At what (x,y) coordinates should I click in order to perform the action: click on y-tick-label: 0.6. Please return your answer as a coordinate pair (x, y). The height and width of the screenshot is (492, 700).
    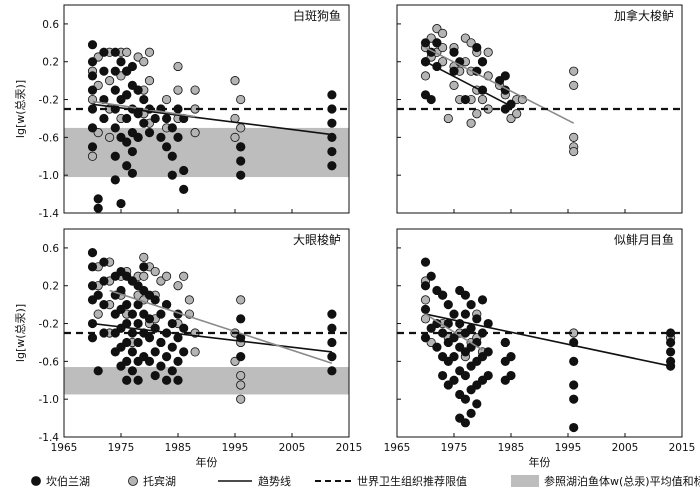
    Looking at the image, I should click on (50, 249).